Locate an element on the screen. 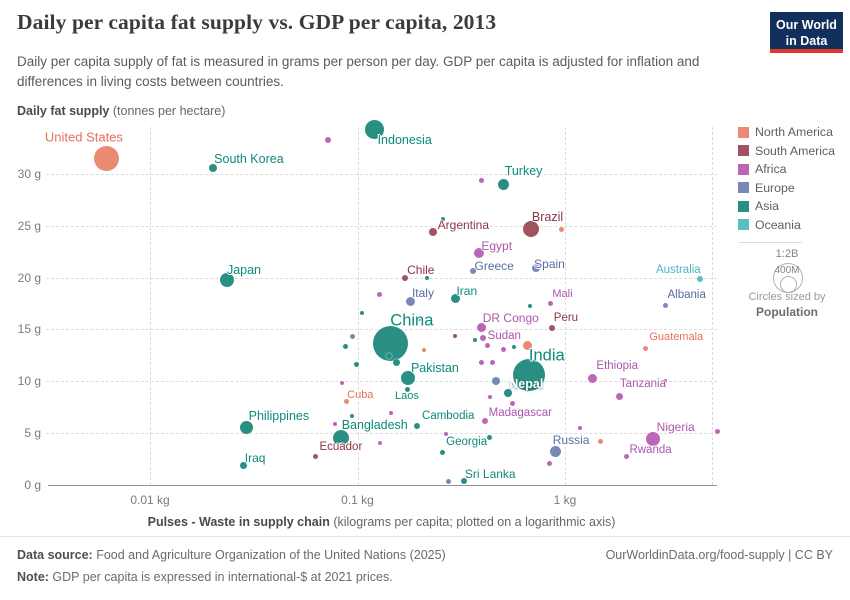  data-point-ethiopia is located at coordinates (593, 379).